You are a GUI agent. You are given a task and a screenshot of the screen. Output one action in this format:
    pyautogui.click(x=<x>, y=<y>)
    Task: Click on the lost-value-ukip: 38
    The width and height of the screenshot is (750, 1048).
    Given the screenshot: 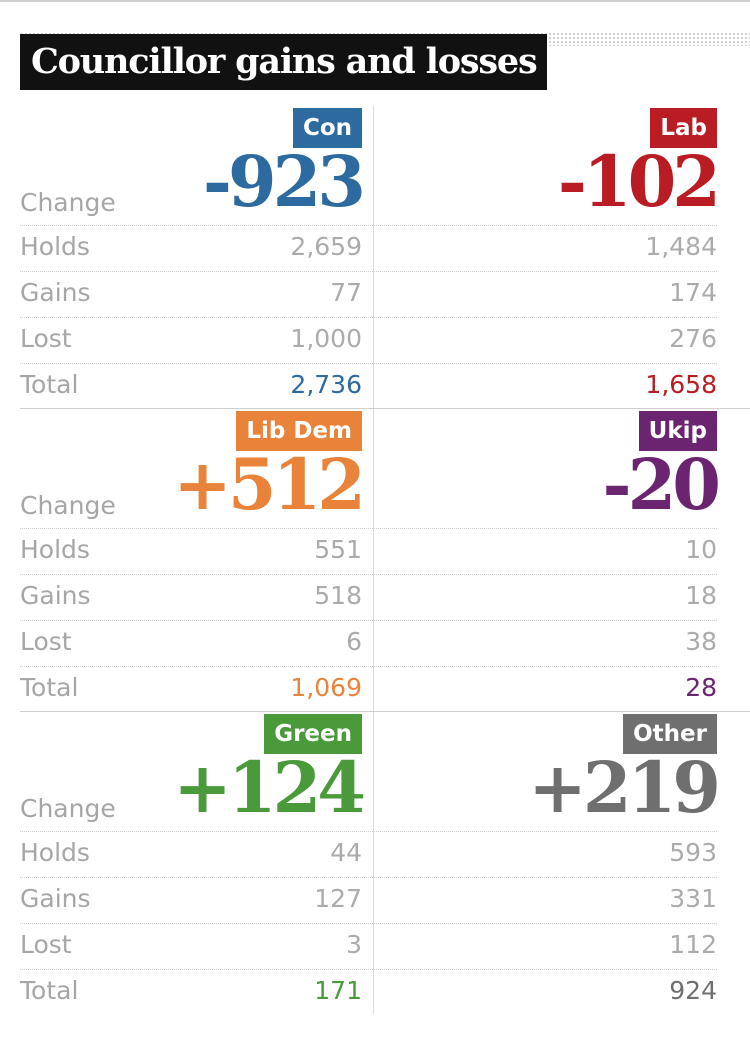 What is the action you would take?
    pyautogui.click(x=701, y=641)
    